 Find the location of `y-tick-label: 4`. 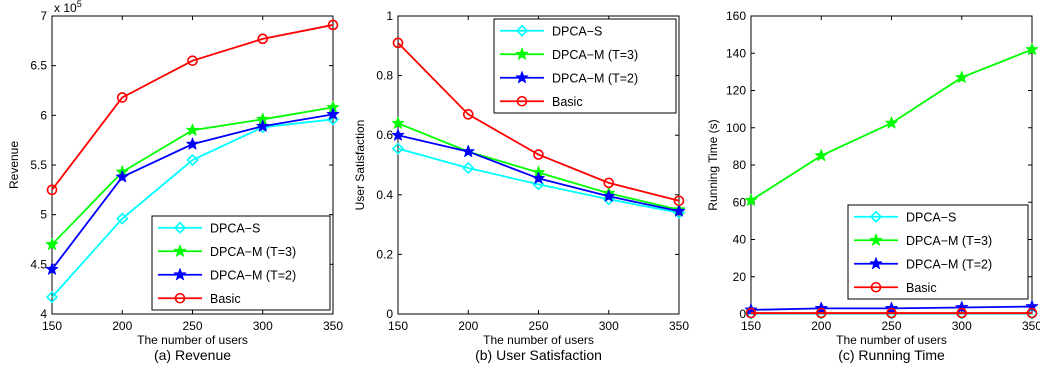

y-tick-label: 4 is located at coordinates (43, 314).